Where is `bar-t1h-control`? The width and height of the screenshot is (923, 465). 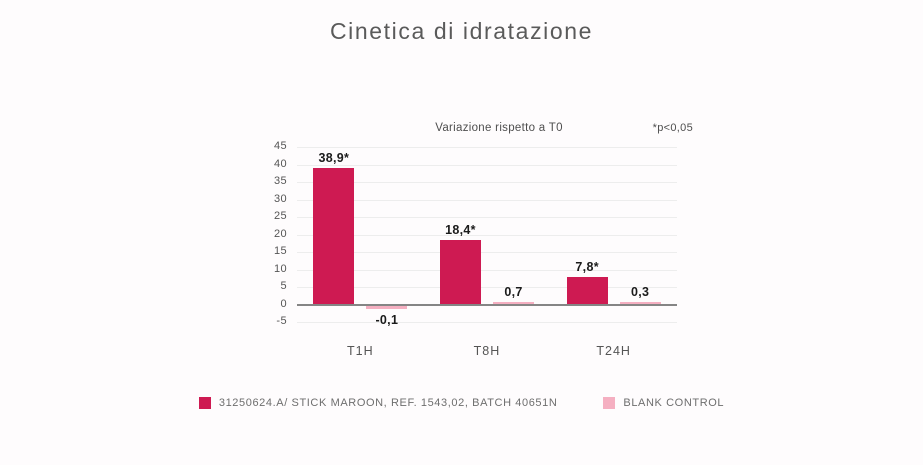 bar-t1h-control is located at coordinates (387, 307).